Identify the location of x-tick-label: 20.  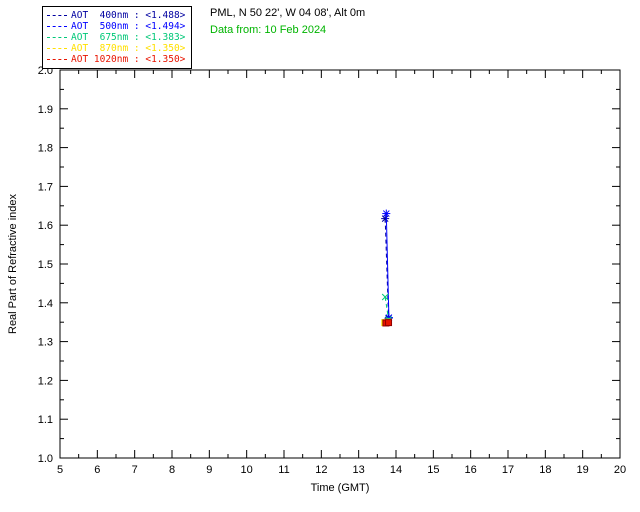
(620, 470).